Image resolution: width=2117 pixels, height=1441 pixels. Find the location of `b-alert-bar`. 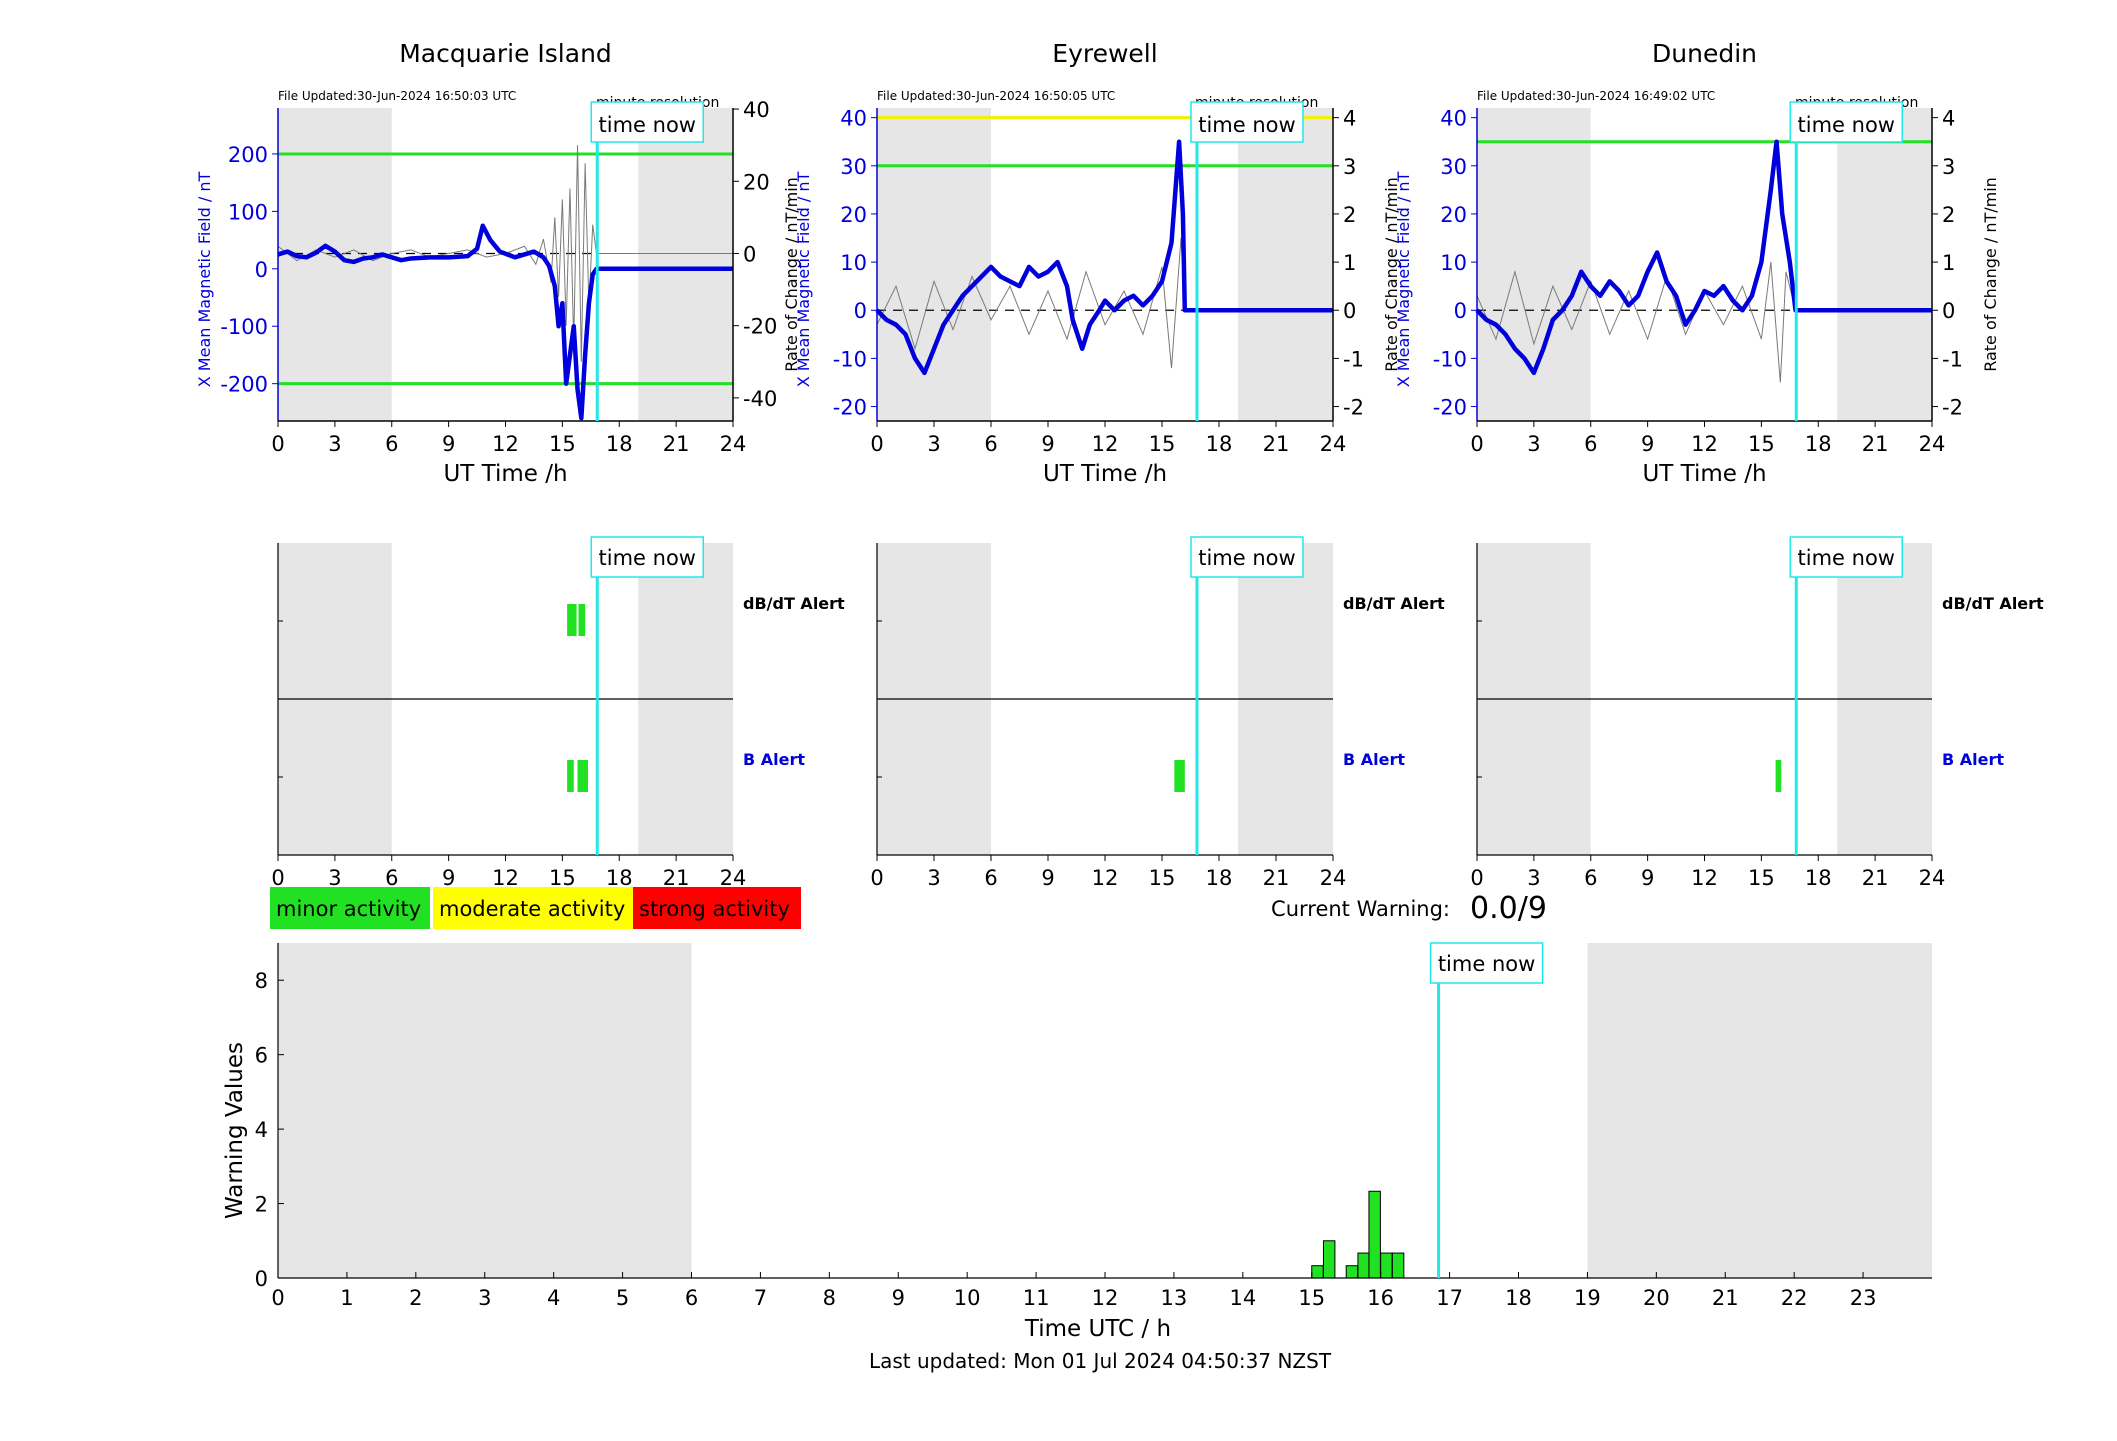

b-alert-bar is located at coordinates (582, 776).